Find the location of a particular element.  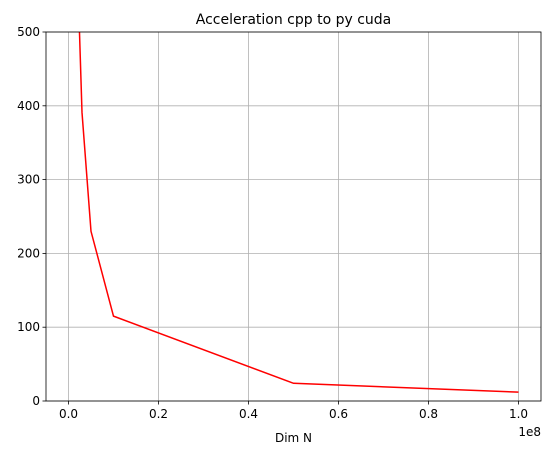

y-tick-label: 0 is located at coordinates (36, 401).